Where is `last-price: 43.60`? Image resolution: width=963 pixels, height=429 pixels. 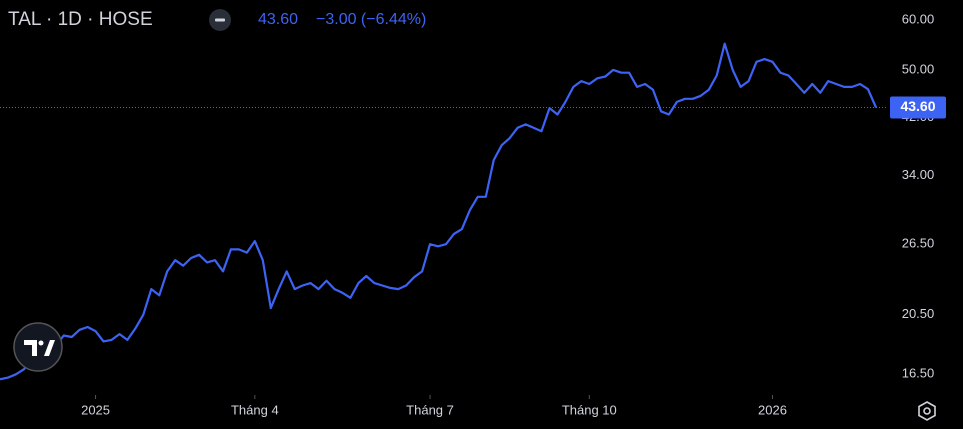
last-price: 43.60 is located at coordinates (278, 19).